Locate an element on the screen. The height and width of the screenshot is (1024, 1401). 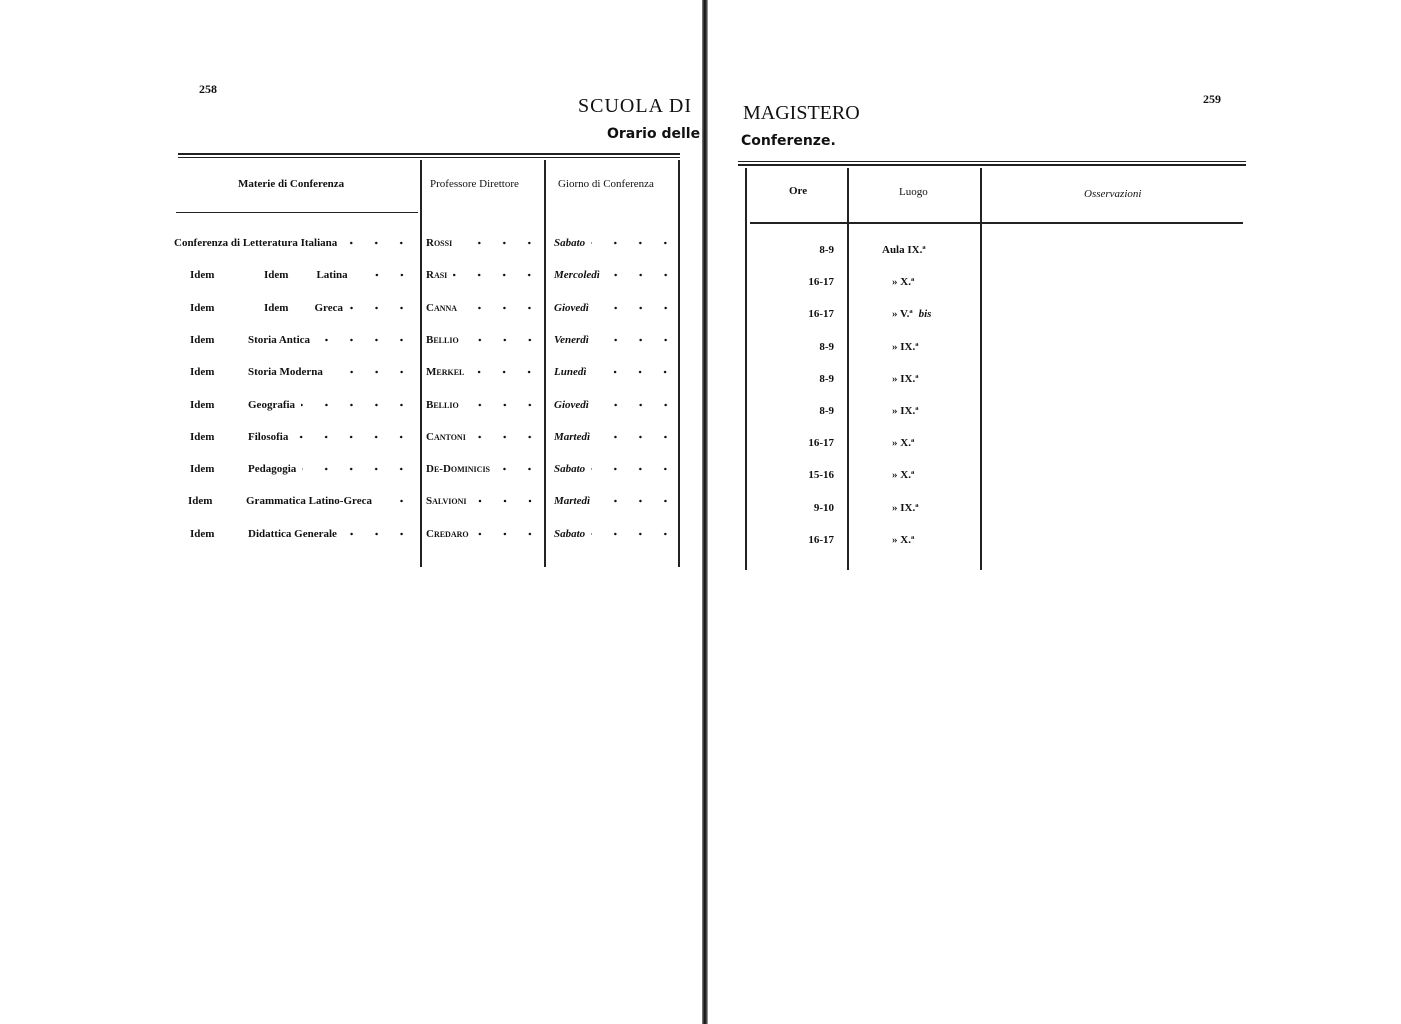
column-header: Ore is located at coordinates (798, 191).